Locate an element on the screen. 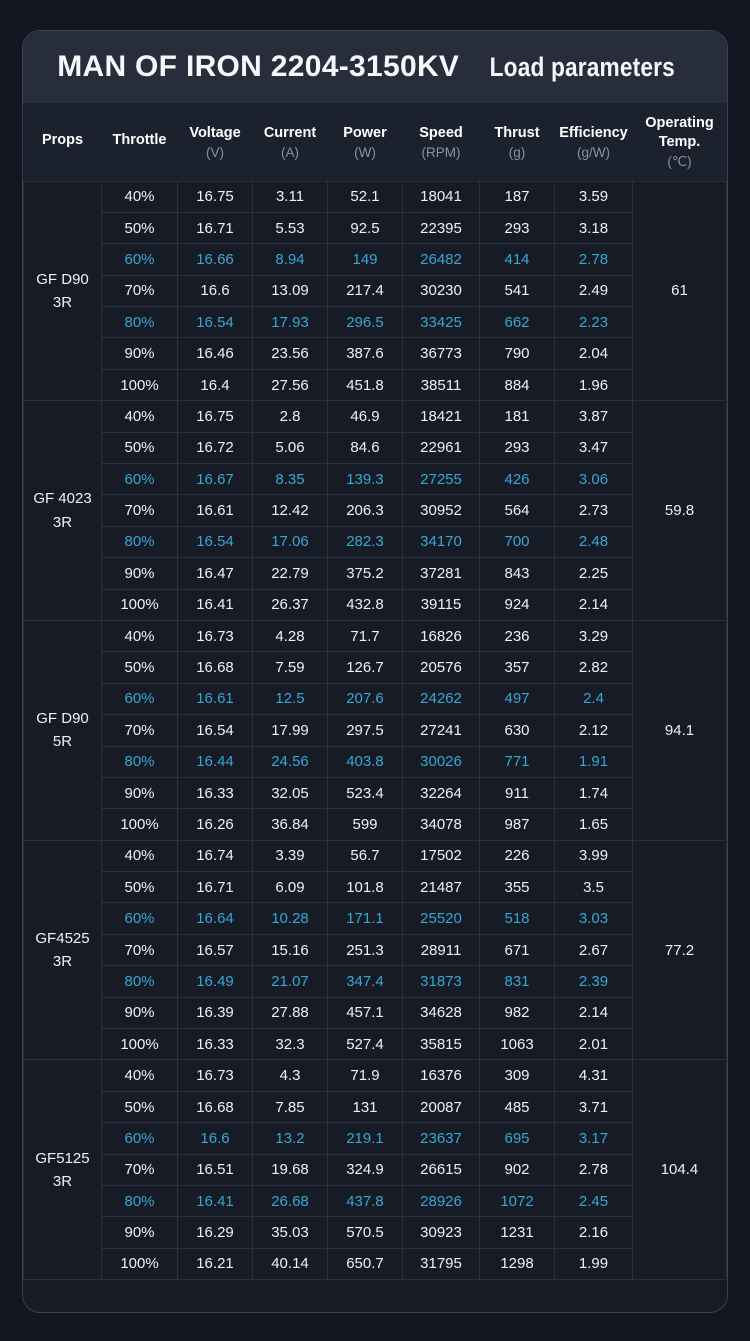 The height and width of the screenshot is (1341, 750). cell-speed: 26482 is located at coordinates (441, 259).